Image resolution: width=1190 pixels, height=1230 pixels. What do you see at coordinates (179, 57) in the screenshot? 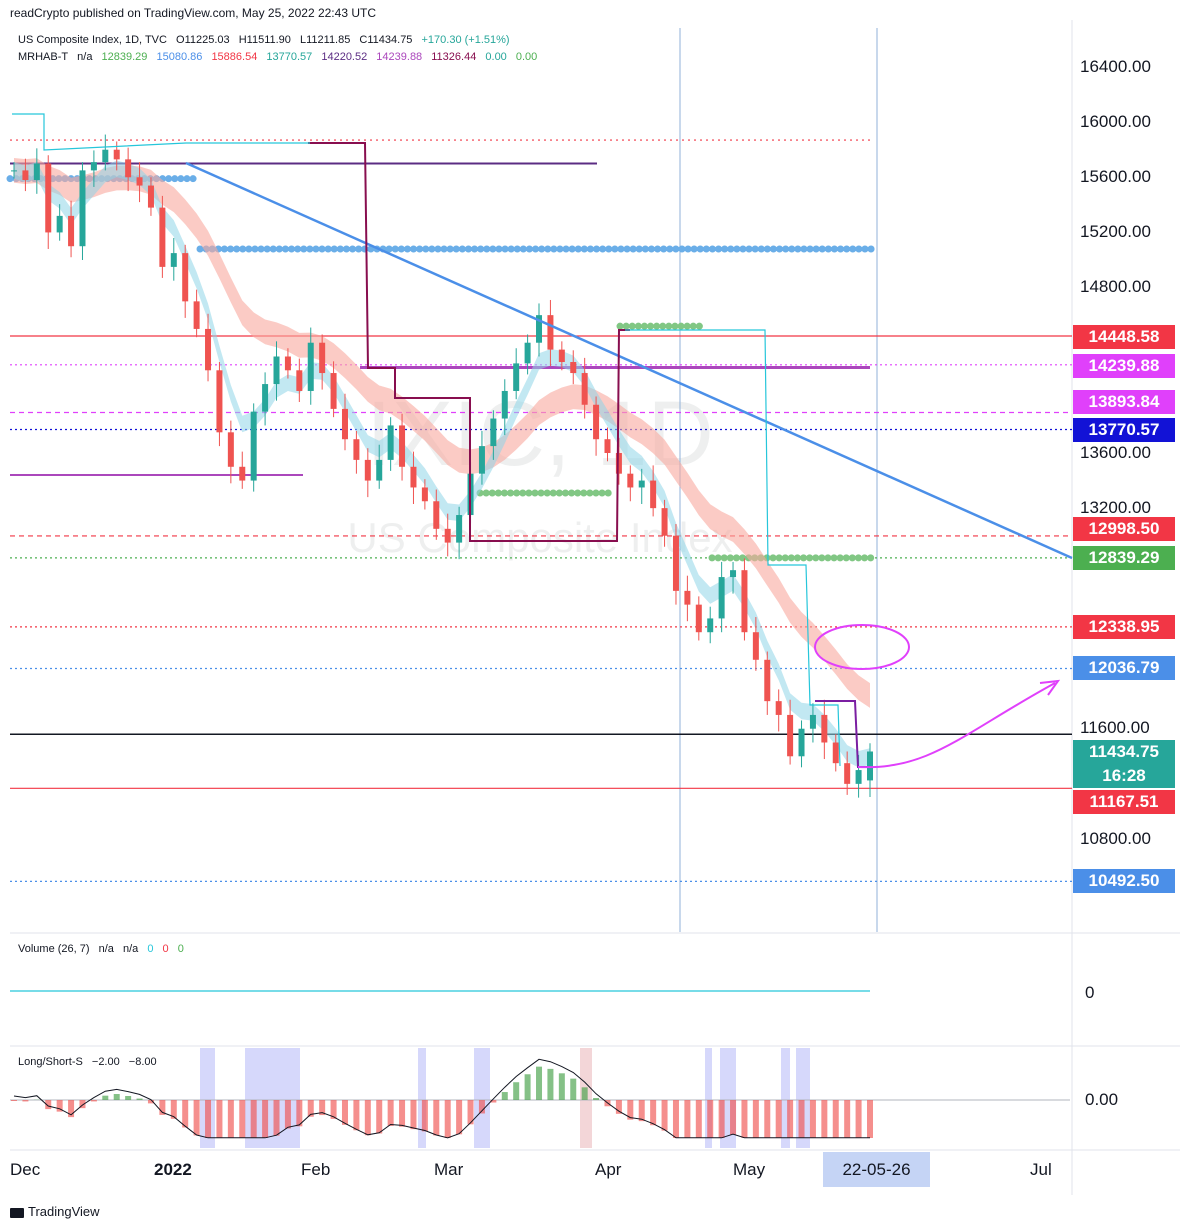
I see `indicator-value: 15080.86` at bounding box center [179, 57].